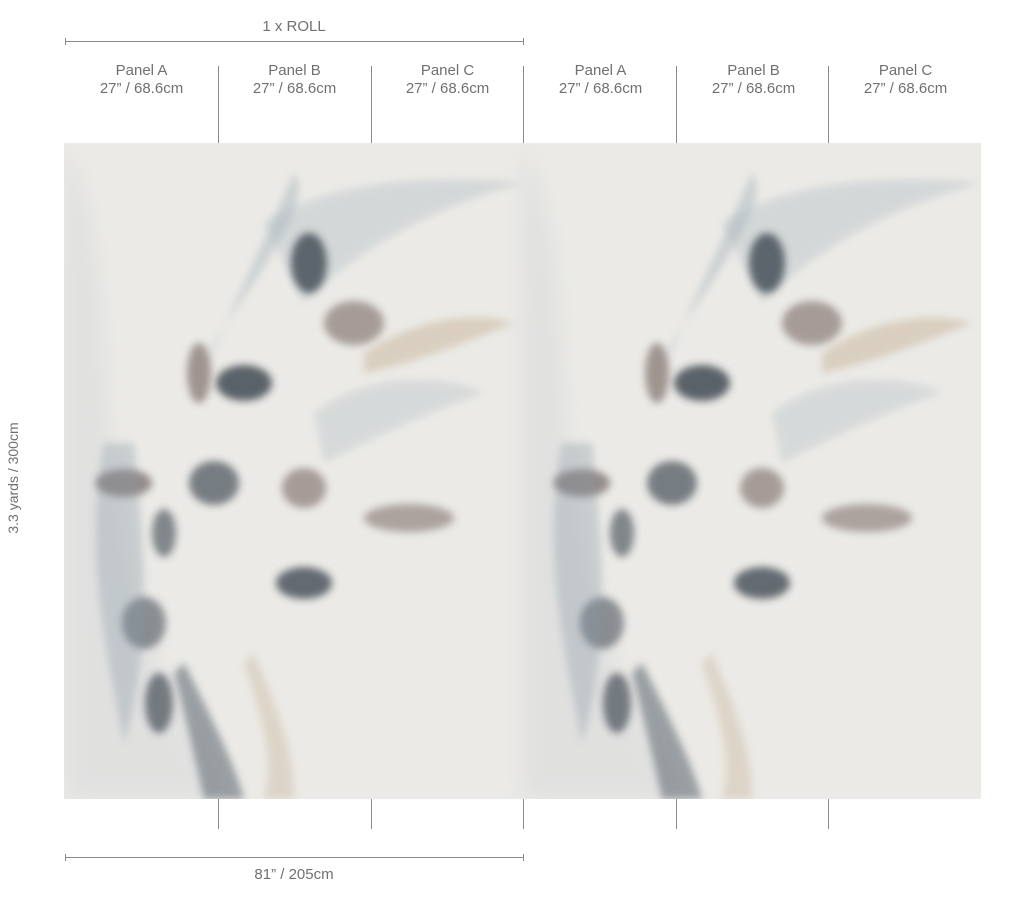 The width and height of the screenshot is (1024, 897). What do you see at coordinates (294, 41) in the screenshot?
I see `roll-dimension-line` at bounding box center [294, 41].